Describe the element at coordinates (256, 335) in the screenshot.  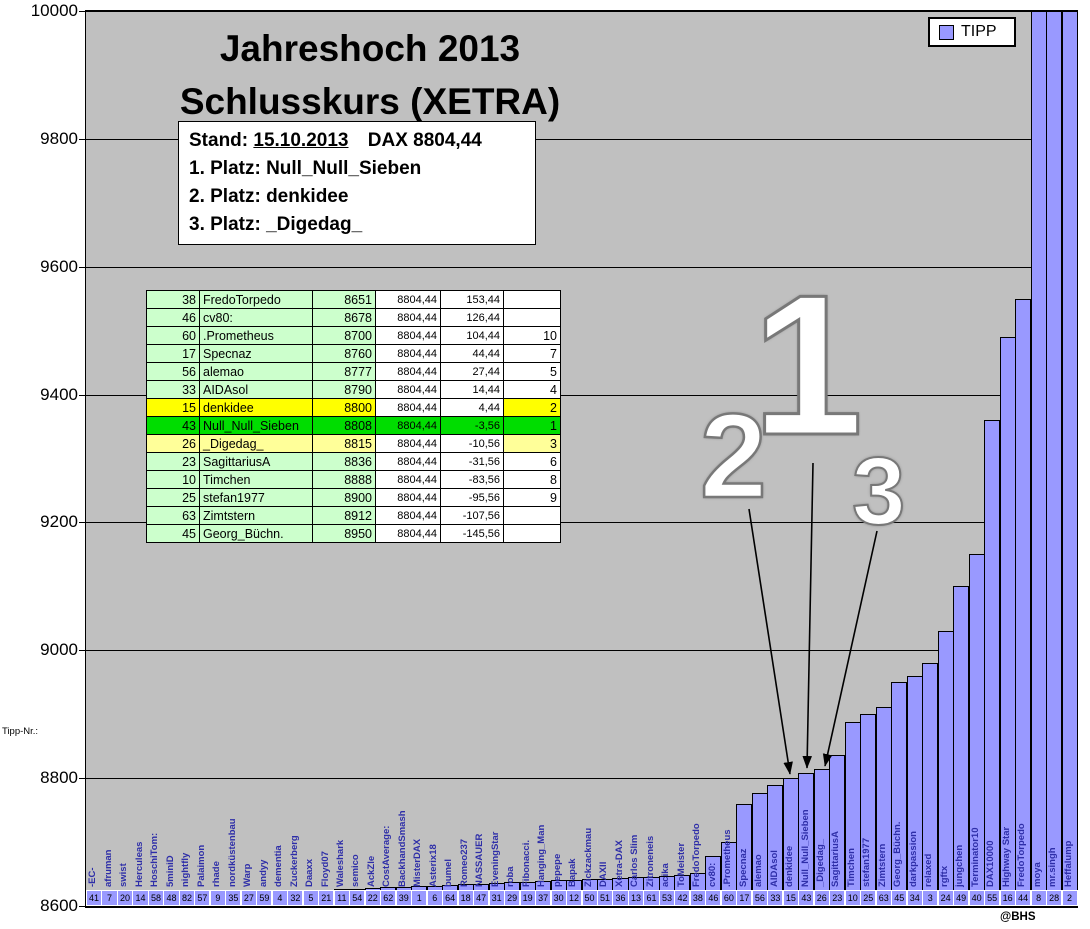
I see `cell-name: .Prometheus` at that location.